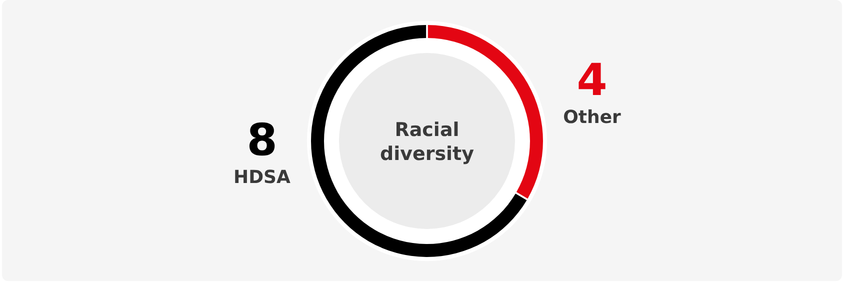  I want to click on text: Racial diversity, so click(427, 142).